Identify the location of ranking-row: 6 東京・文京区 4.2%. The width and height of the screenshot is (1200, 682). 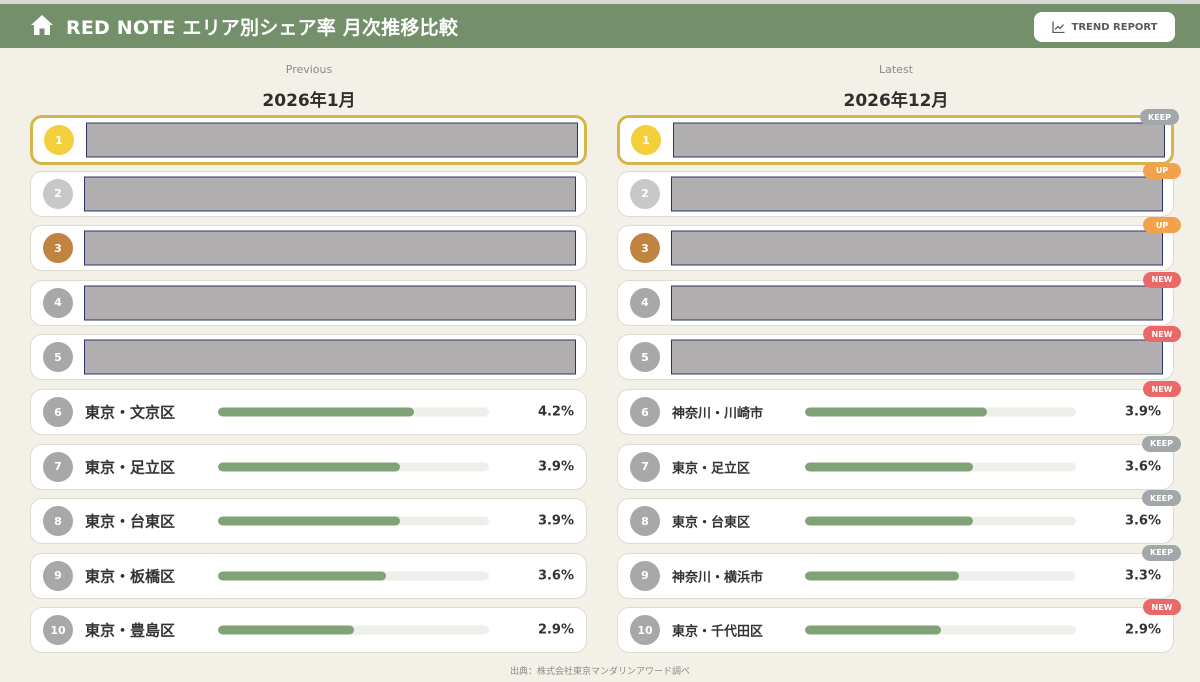
(308, 412).